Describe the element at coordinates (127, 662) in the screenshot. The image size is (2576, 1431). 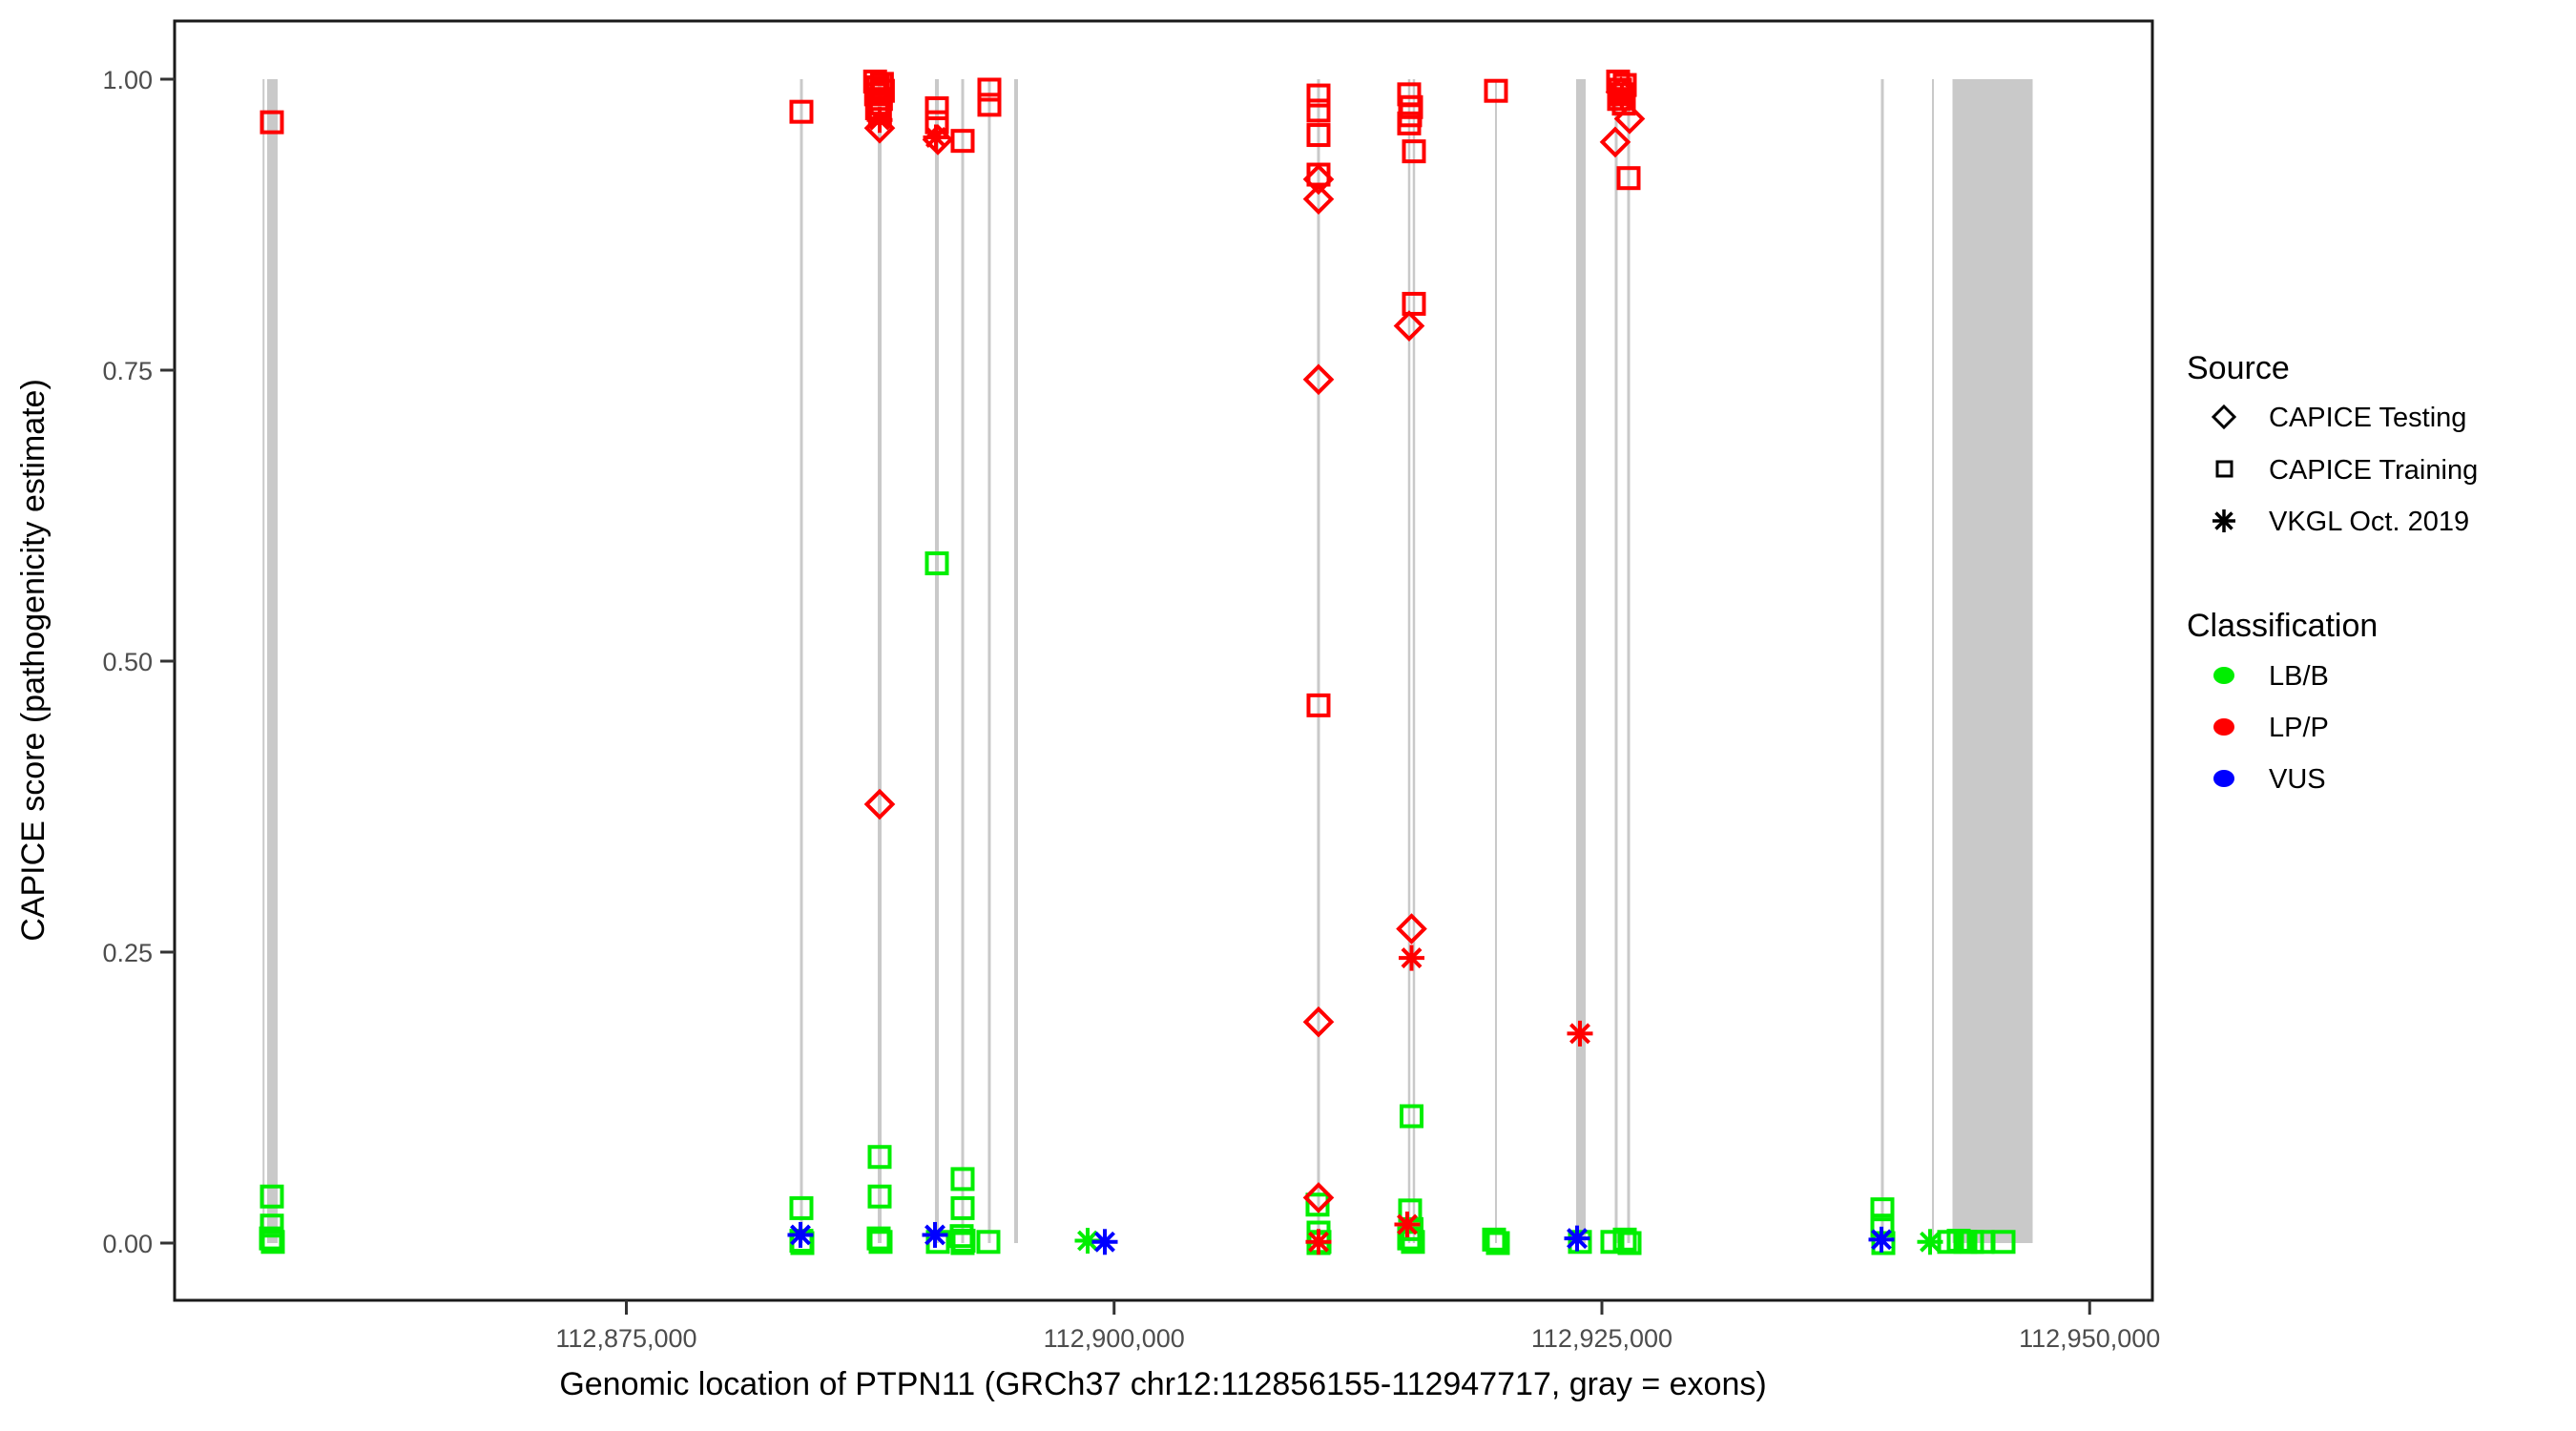
I see `y-tick-label: 0.50` at that location.